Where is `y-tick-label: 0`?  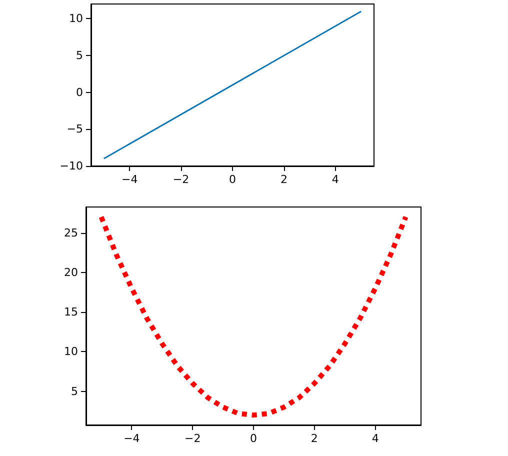 y-tick-label: 0 is located at coordinates (79, 92).